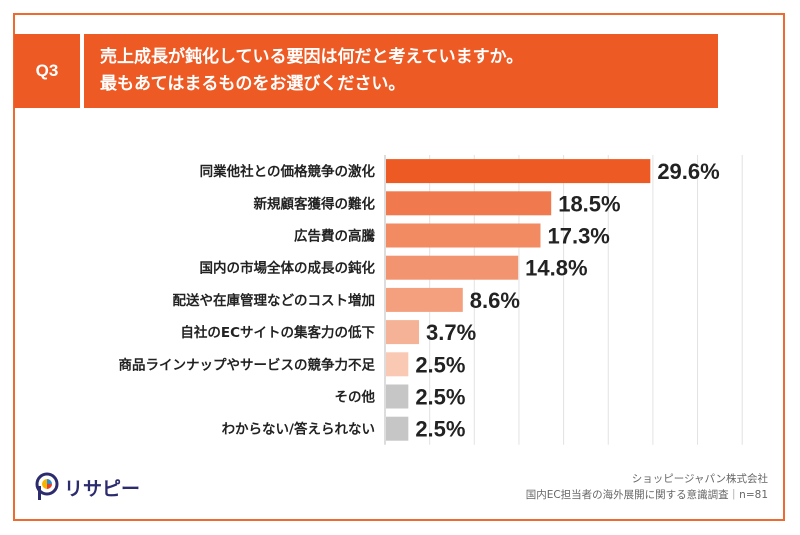  I want to click on value-label: 14.8%, so click(556, 268).